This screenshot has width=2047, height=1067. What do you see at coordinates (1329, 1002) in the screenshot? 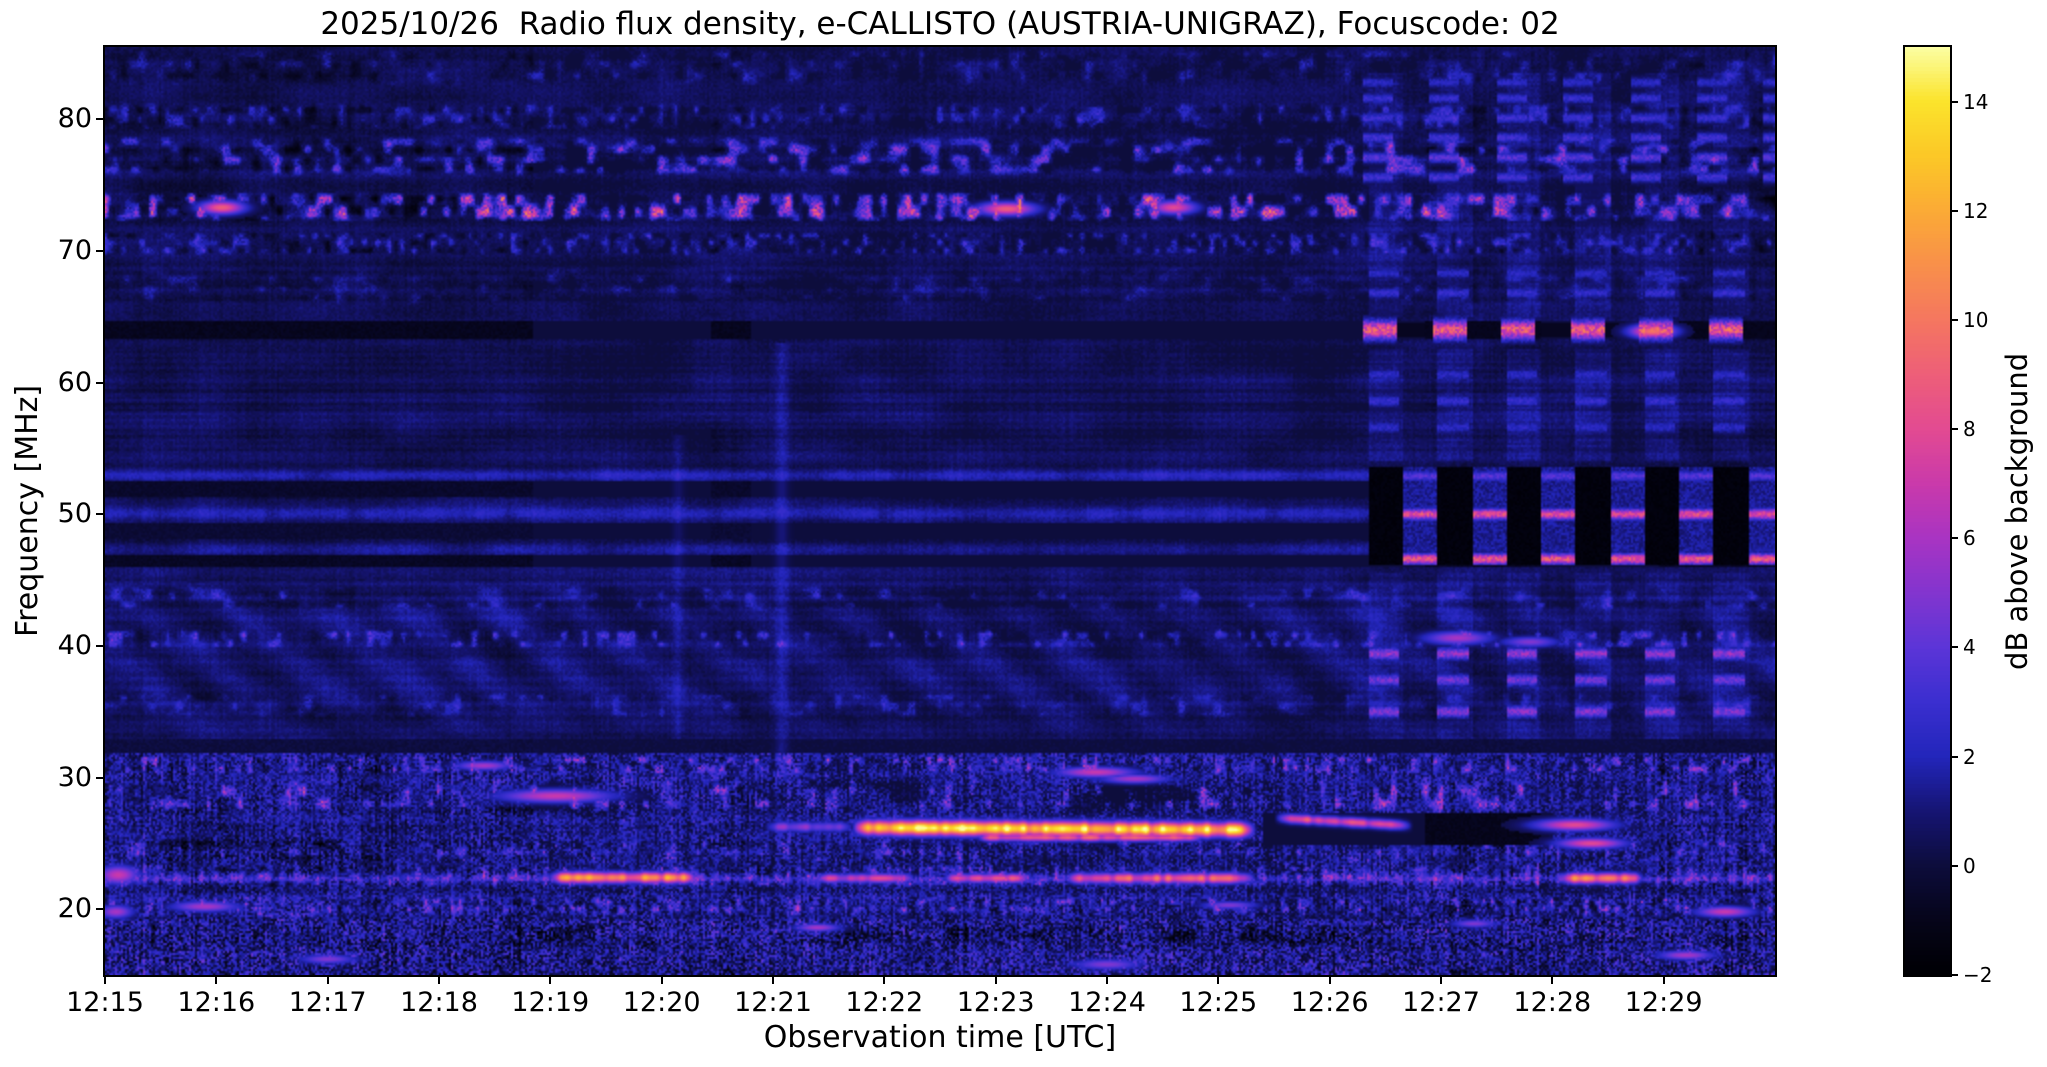
I see `x-tick-label: 12:26` at bounding box center [1329, 1002].